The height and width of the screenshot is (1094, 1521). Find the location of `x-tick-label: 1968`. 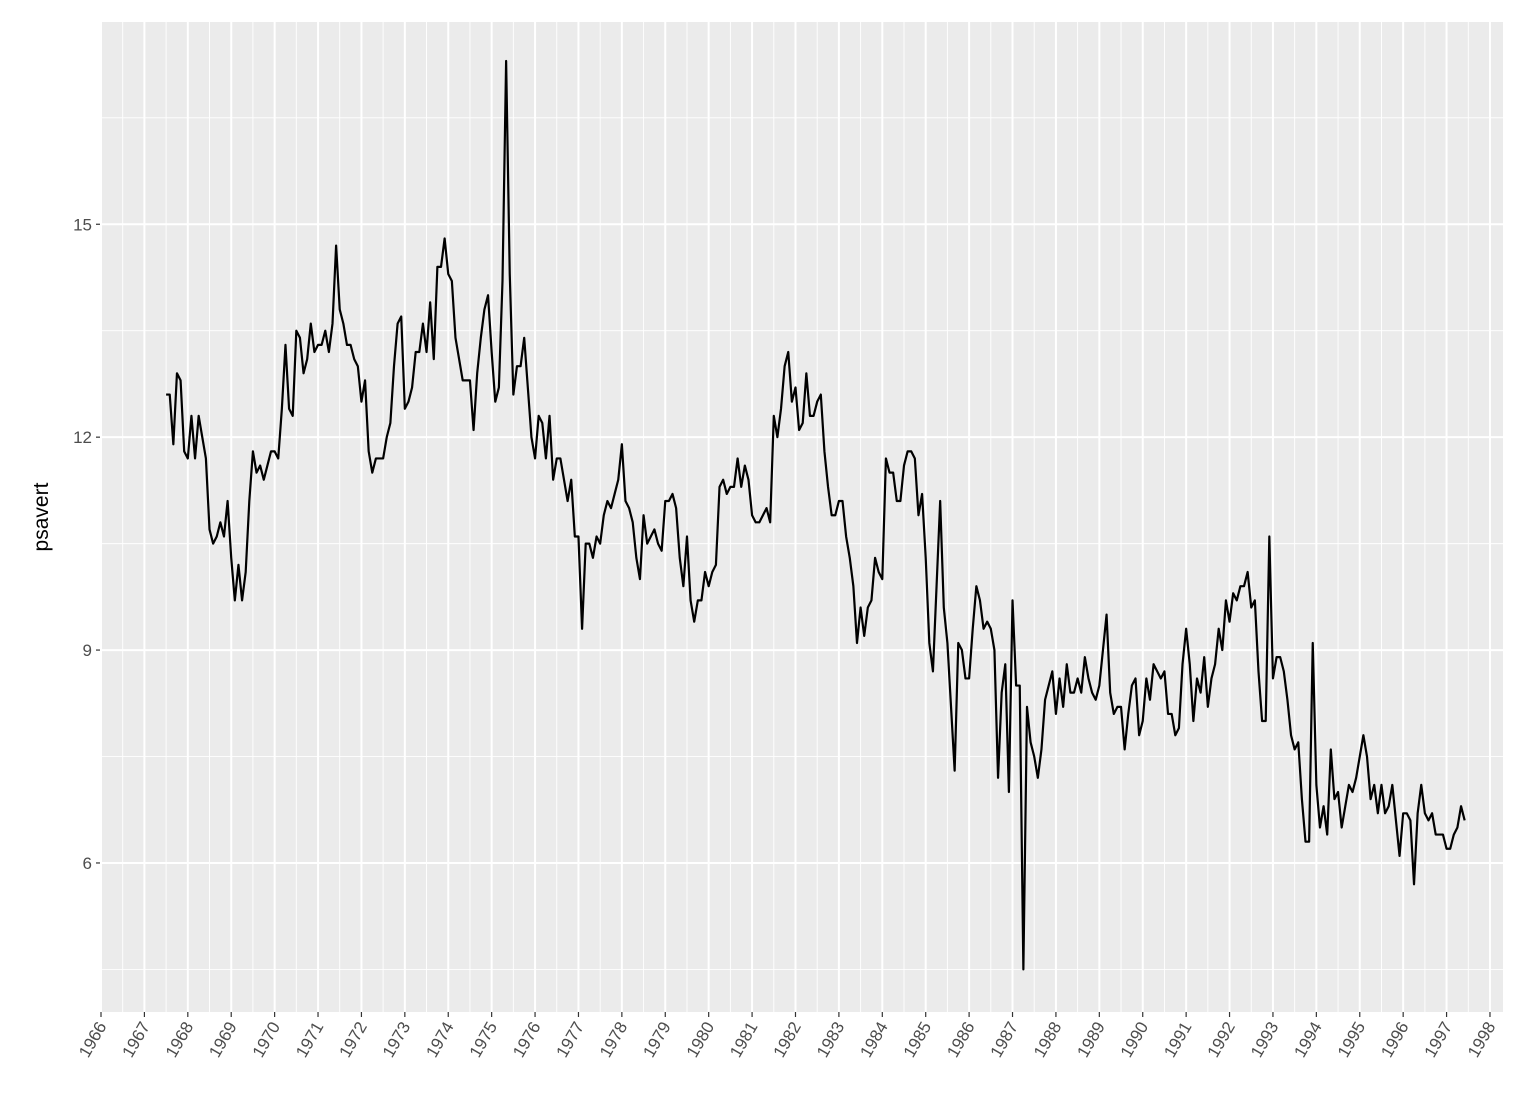

x-tick-label: 1968 is located at coordinates (179, 1040).